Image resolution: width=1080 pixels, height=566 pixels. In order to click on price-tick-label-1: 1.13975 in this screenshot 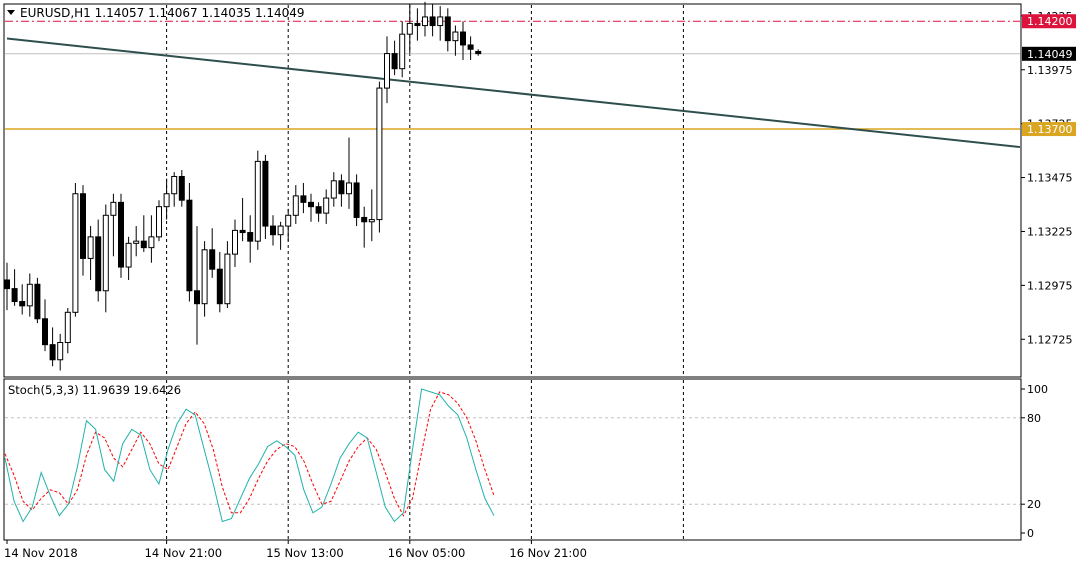, I will do `click(1050, 70)`.